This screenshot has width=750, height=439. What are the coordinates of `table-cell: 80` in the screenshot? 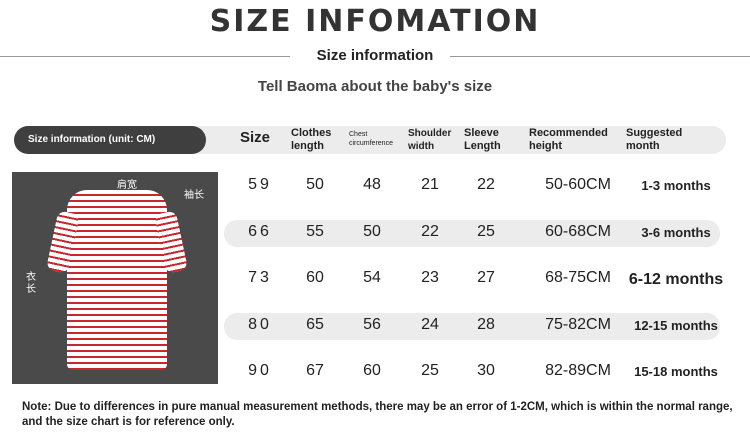 It's located at (260, 324).